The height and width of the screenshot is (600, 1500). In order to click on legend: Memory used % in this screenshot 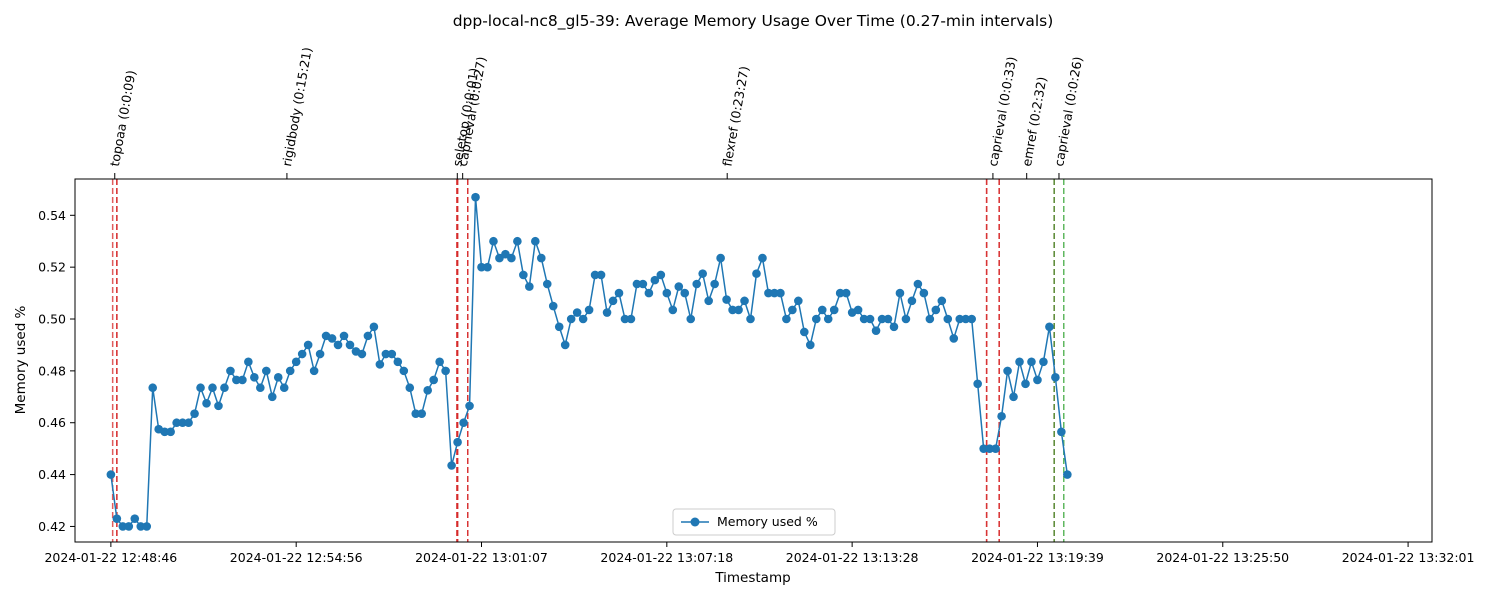, I will do `click(754, 522)`.